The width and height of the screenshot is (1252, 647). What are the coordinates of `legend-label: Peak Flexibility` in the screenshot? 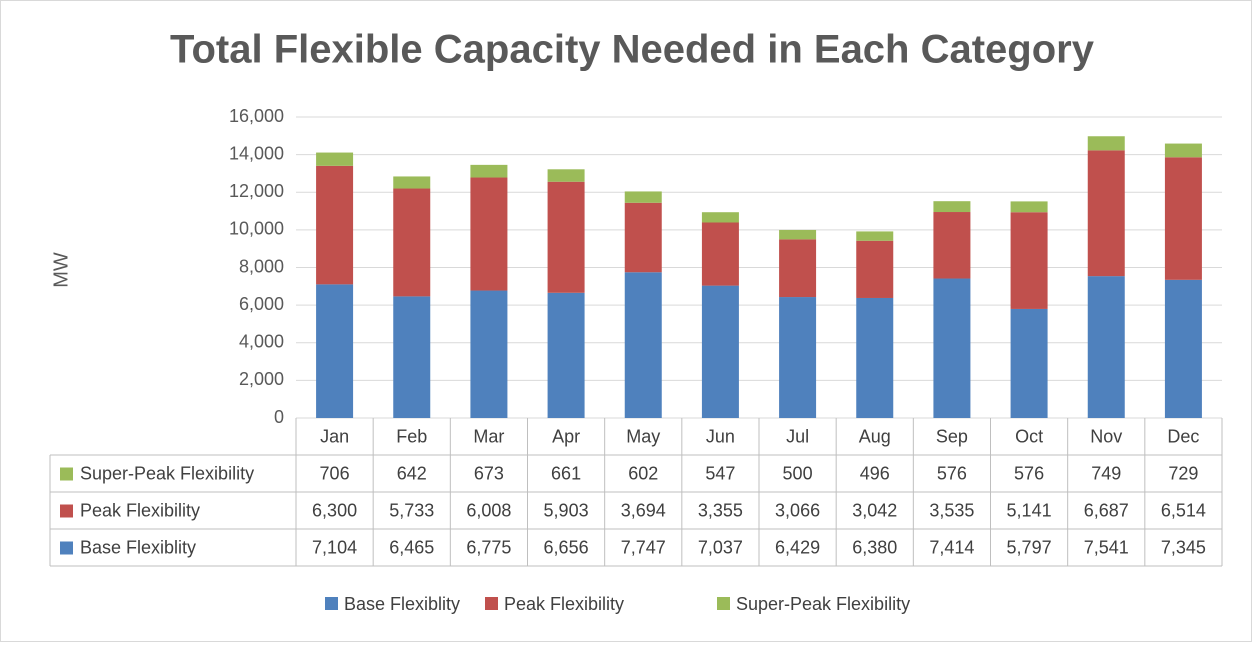 It's located at (564, 604).